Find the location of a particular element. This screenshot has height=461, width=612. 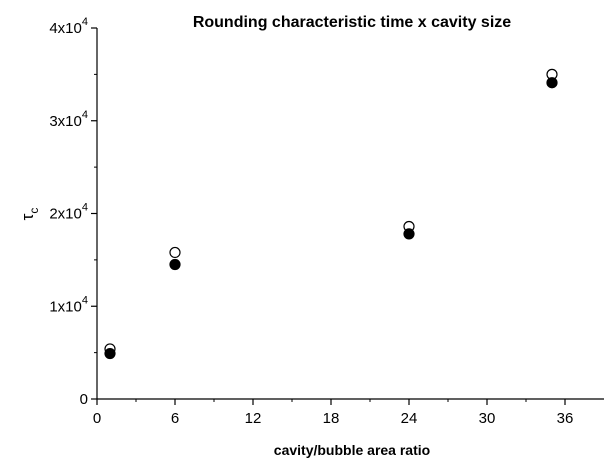

x-tick-label: 18 is located at coordinates (331, 418).